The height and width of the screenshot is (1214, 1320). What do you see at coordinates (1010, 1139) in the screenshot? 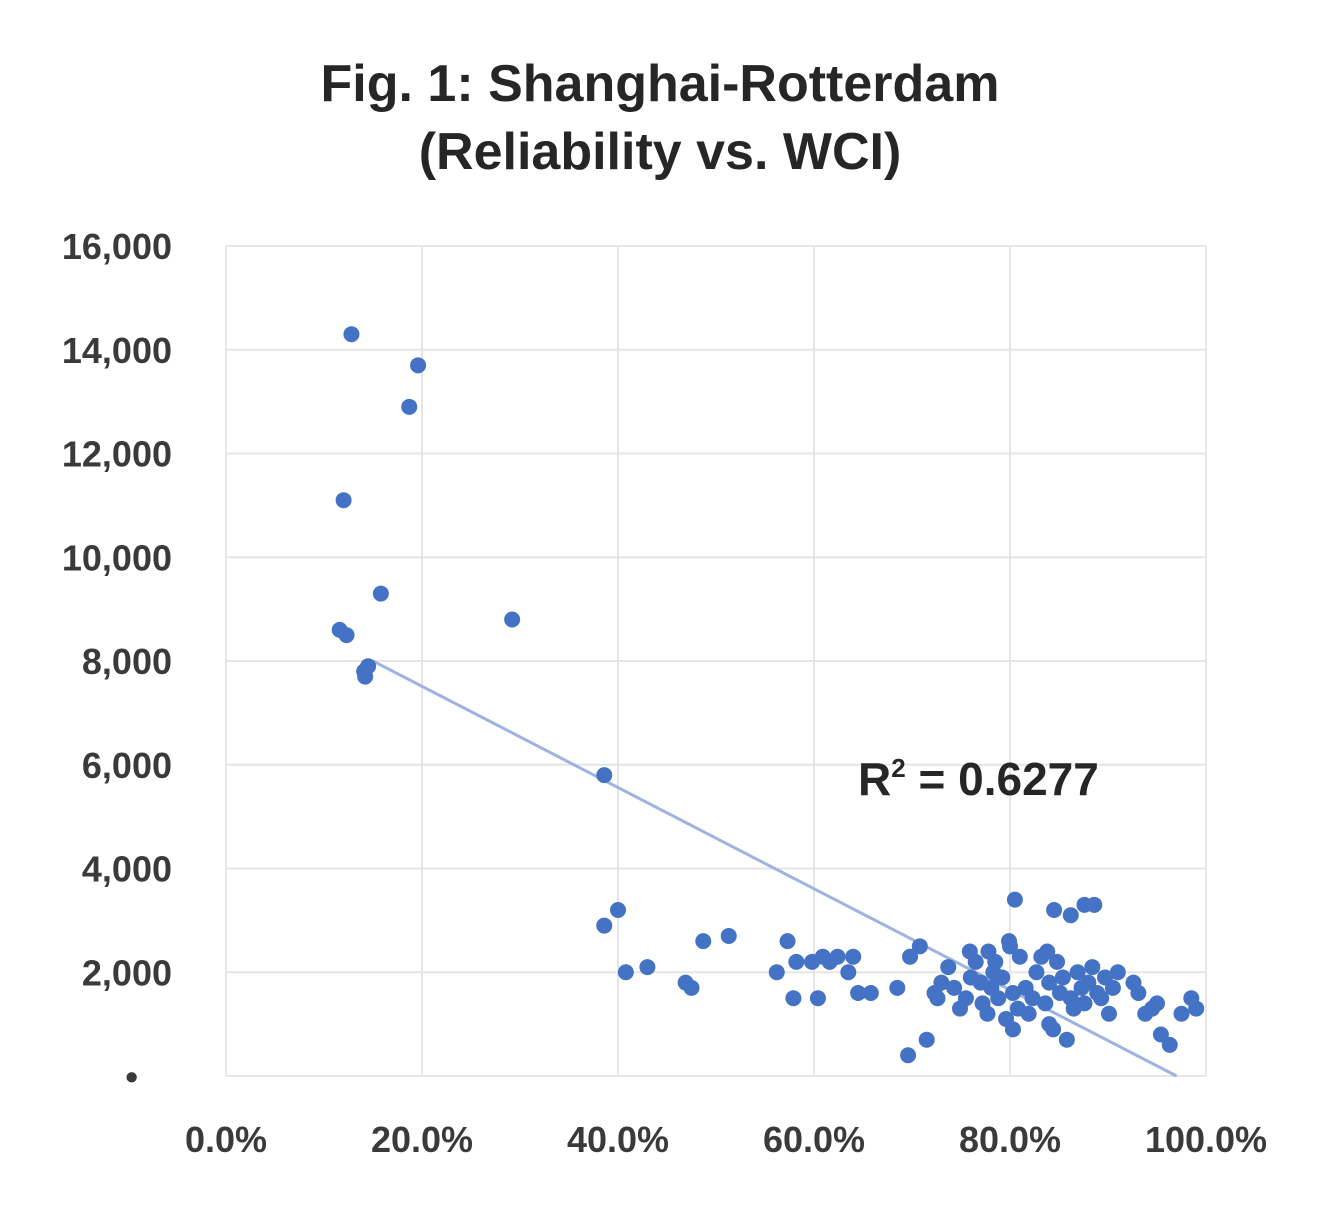
I see `x-tick-label: 80.0%` at bounding box center [1010, 1139].